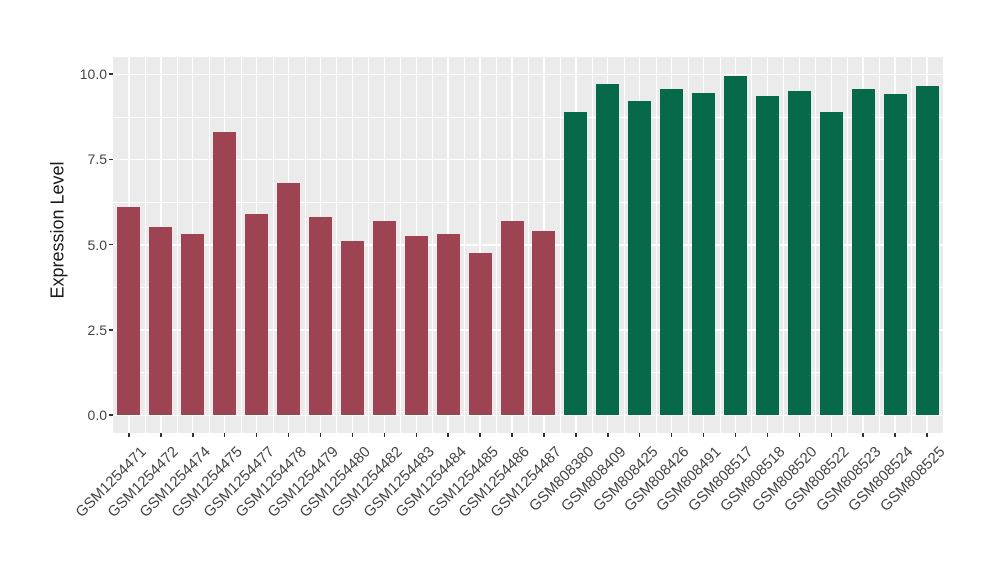 Image resolution: width=1000 pixels, height=580 pixels. I want to click on bar-GSM808522, so click(831, 263).